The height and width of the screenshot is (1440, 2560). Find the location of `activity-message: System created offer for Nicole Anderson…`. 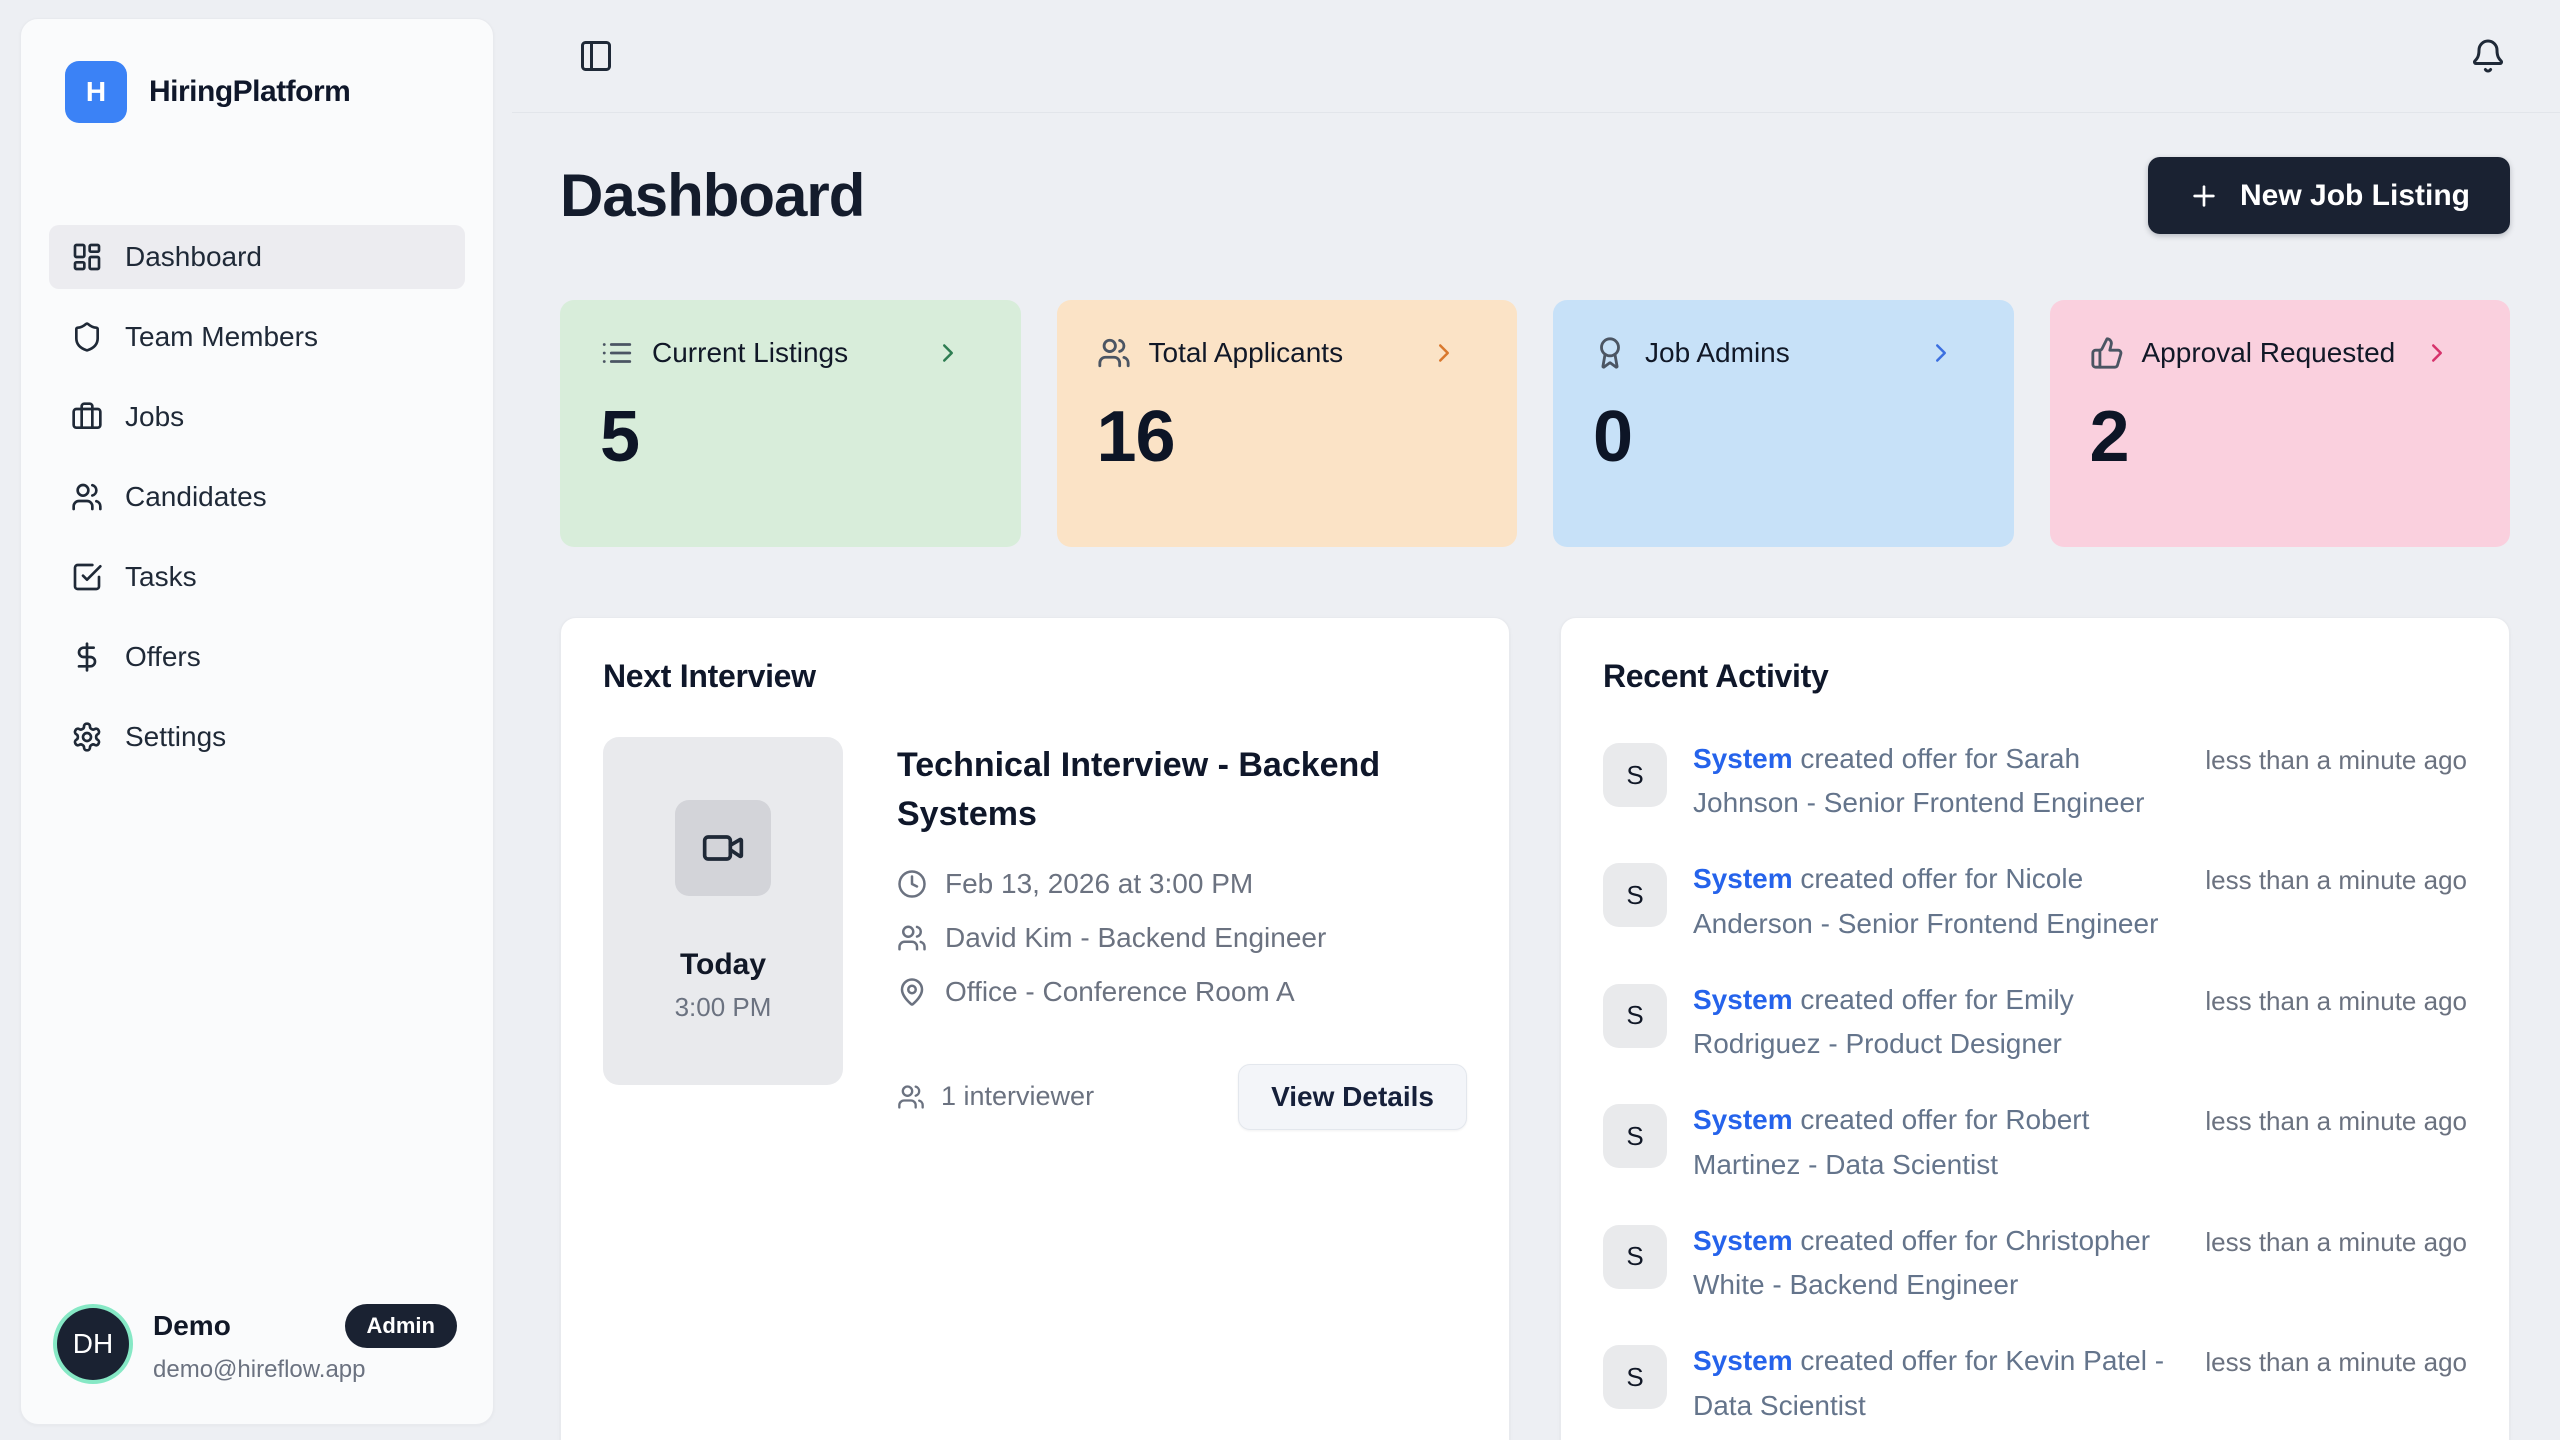

activity-message: System created offer for Nicole Anderson… is located at coordinates (1936, 901).